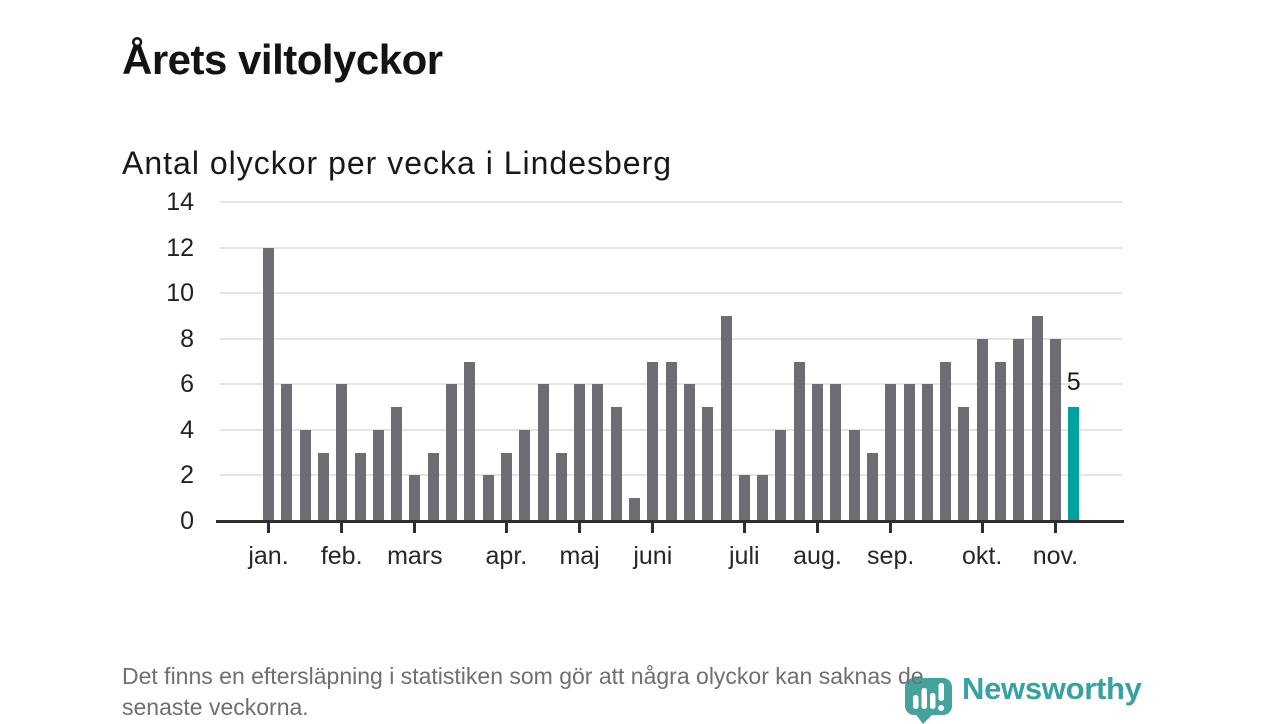  Describe the element at coordinates (817, 556) in the screenshot. I see `month-label-aug: aug.` at that location.